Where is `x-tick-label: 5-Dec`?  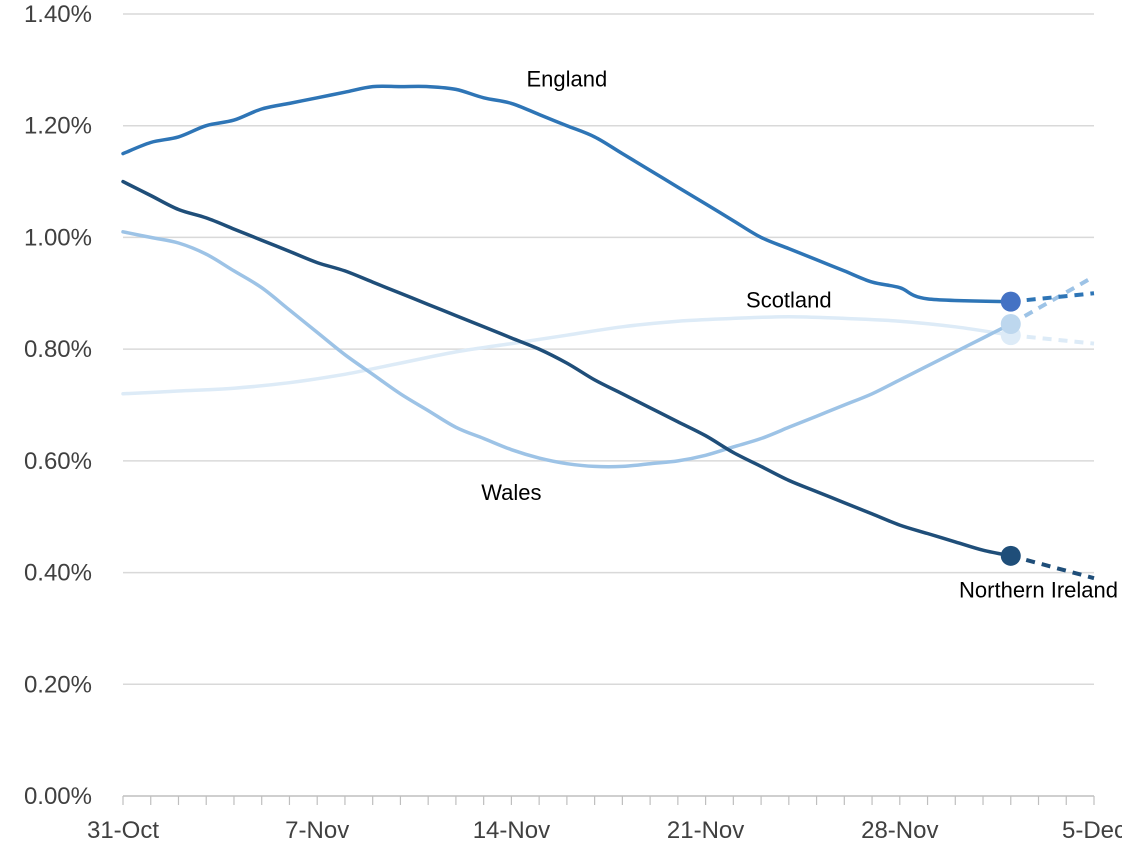 x-tick-label: 5-Dec is located at coordinates (1092, 830).